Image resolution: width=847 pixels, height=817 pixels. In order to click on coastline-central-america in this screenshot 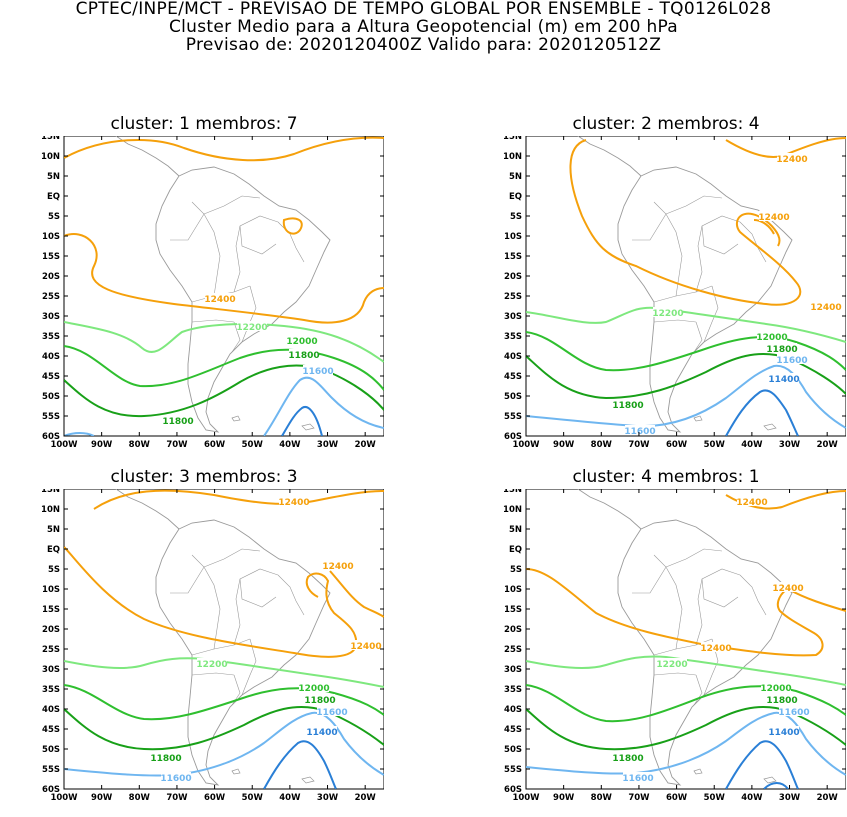, I will do `click(609, 509)`.